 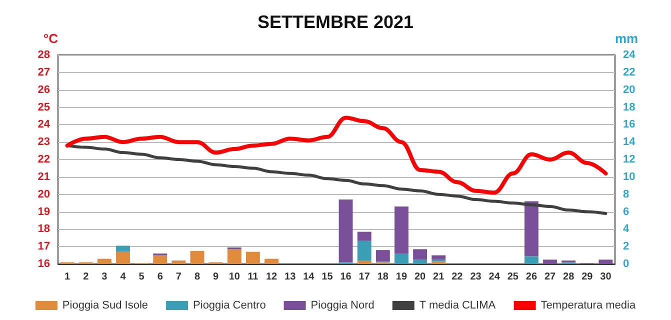 What do you see at coordinates (44, 55) in the screenshot?
I see `y-tick-label: 28` at bounding box center [44, 55].